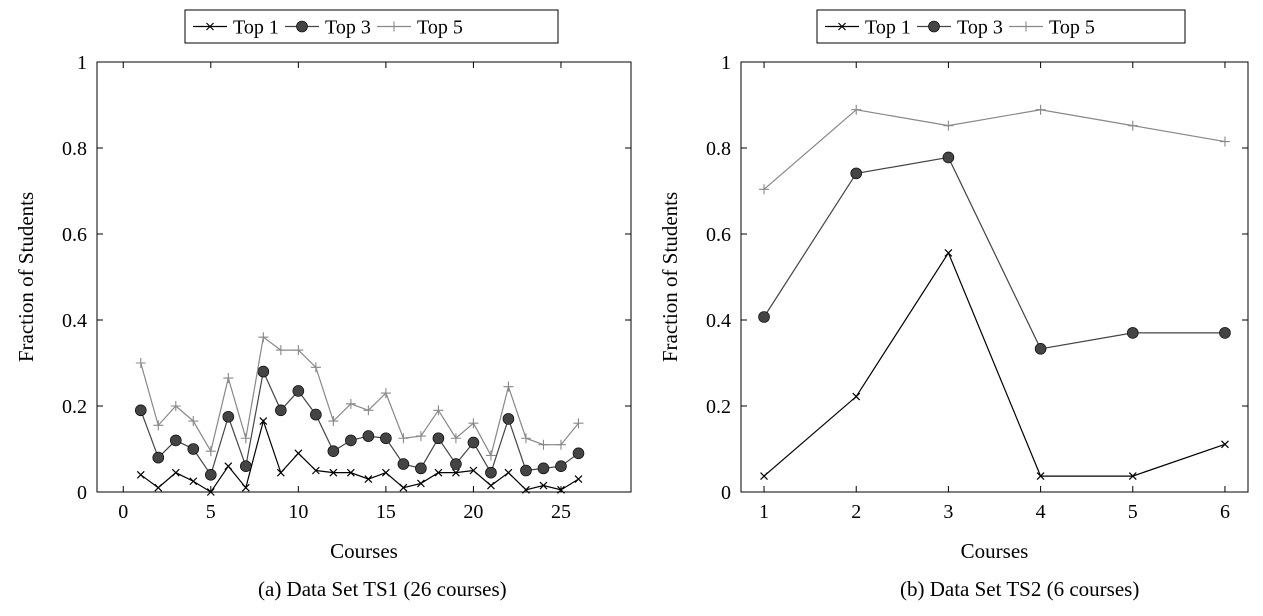 The image size is (1263, 616). I want to click on x-tick-label: 4, so click(1041, 512).